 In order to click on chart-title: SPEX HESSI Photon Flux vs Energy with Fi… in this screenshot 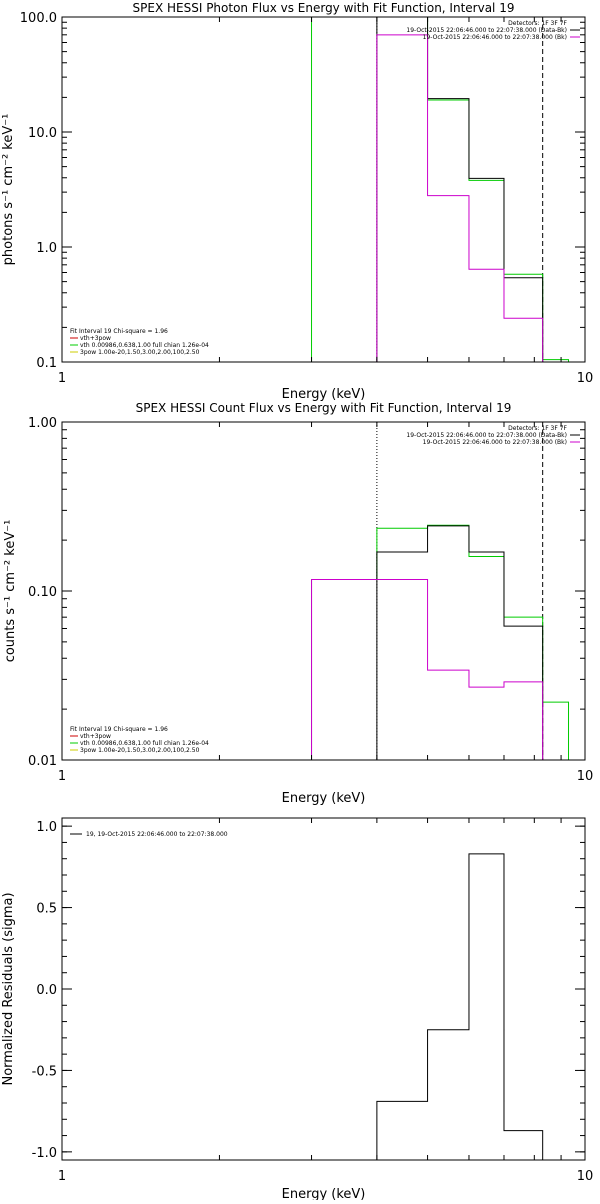, I will do `click(324, 8)`.